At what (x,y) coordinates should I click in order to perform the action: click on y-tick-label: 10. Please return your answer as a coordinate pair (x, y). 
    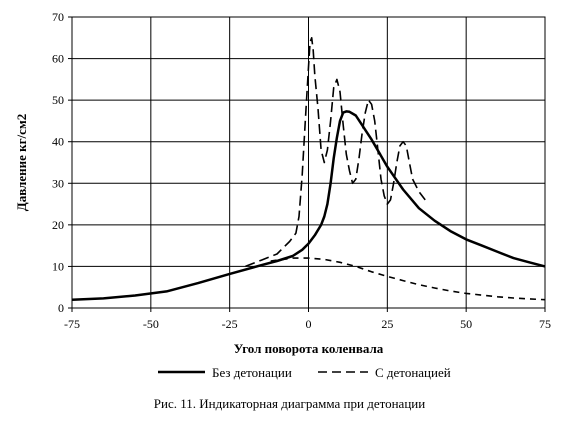
    Looking at the image, I should click on (58, 266).